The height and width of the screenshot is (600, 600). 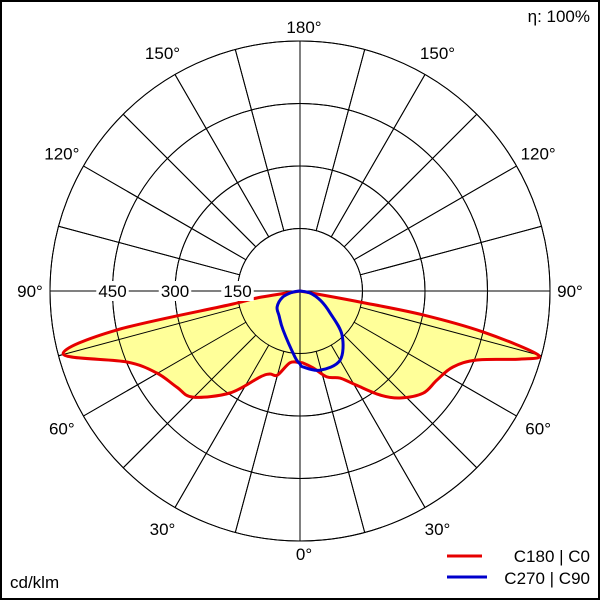 What do you see at coordinates (310, 330) in the screenshot?
I see `curve-c270-c90` at bounding box center [310, 330].